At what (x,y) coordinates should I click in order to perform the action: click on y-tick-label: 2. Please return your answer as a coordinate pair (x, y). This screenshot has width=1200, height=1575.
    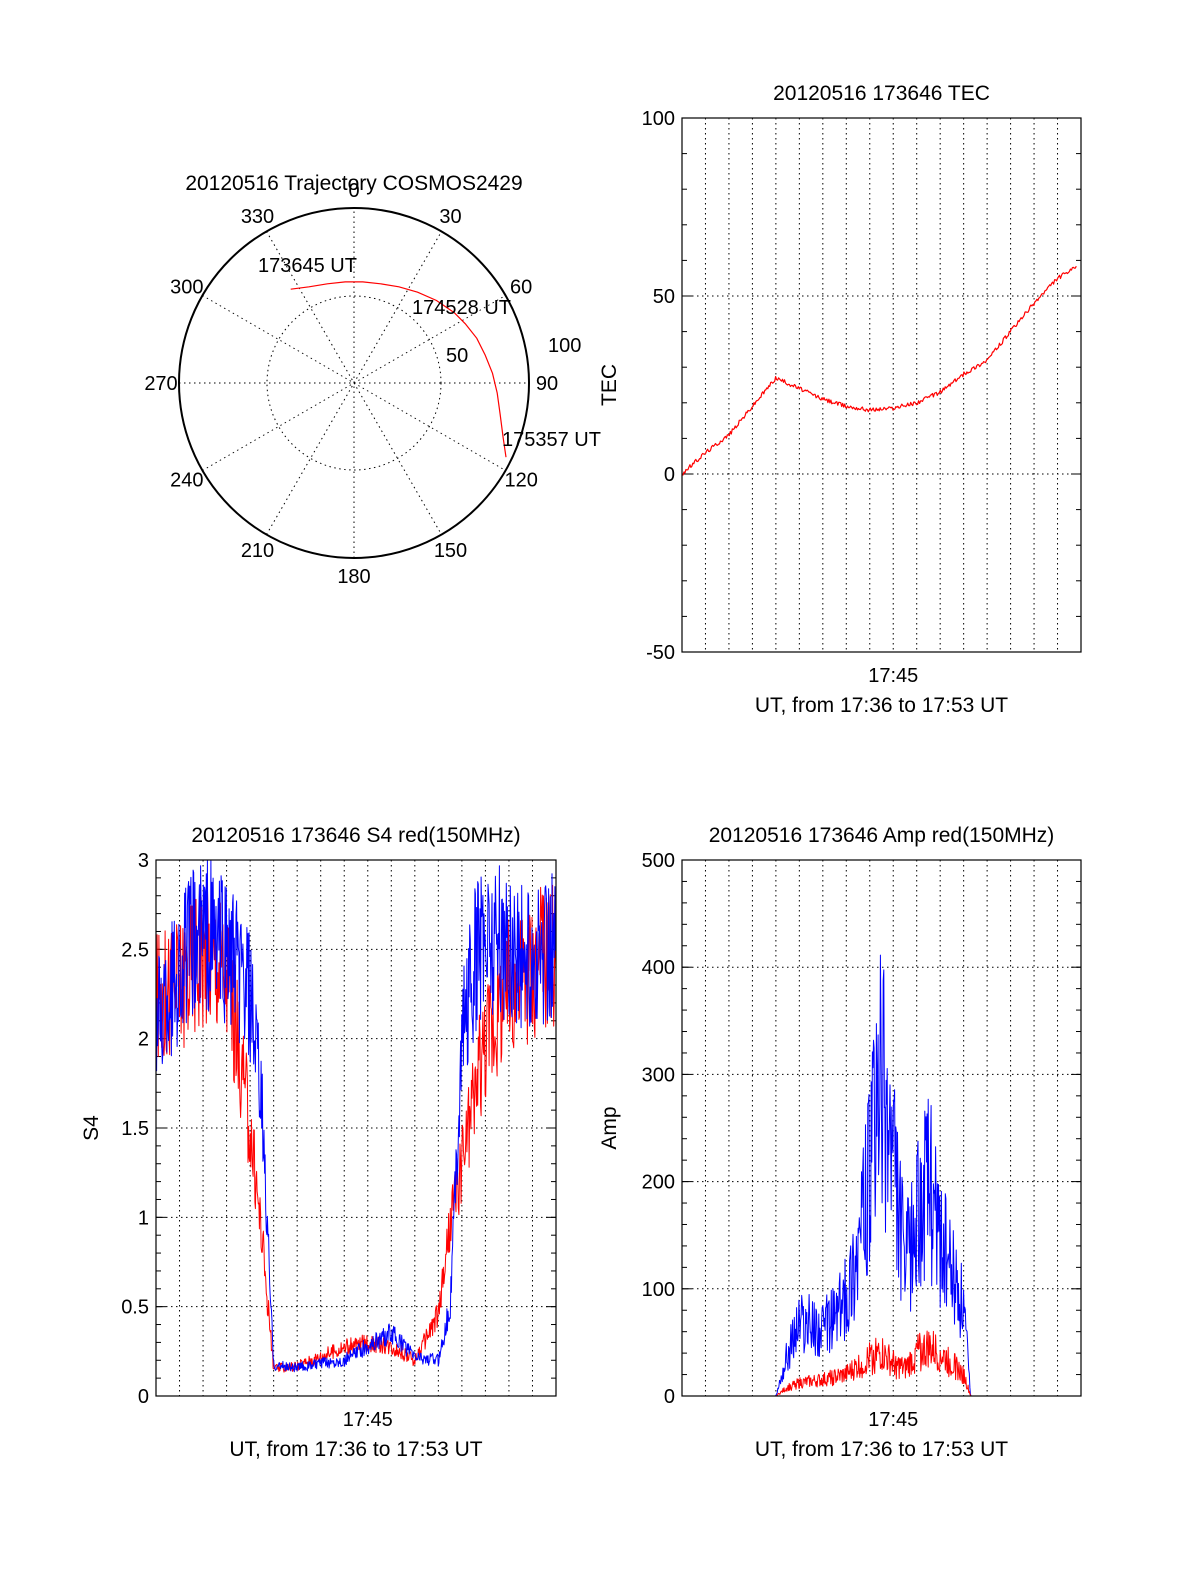
    Looking at the image, I should click on (143, 1040).